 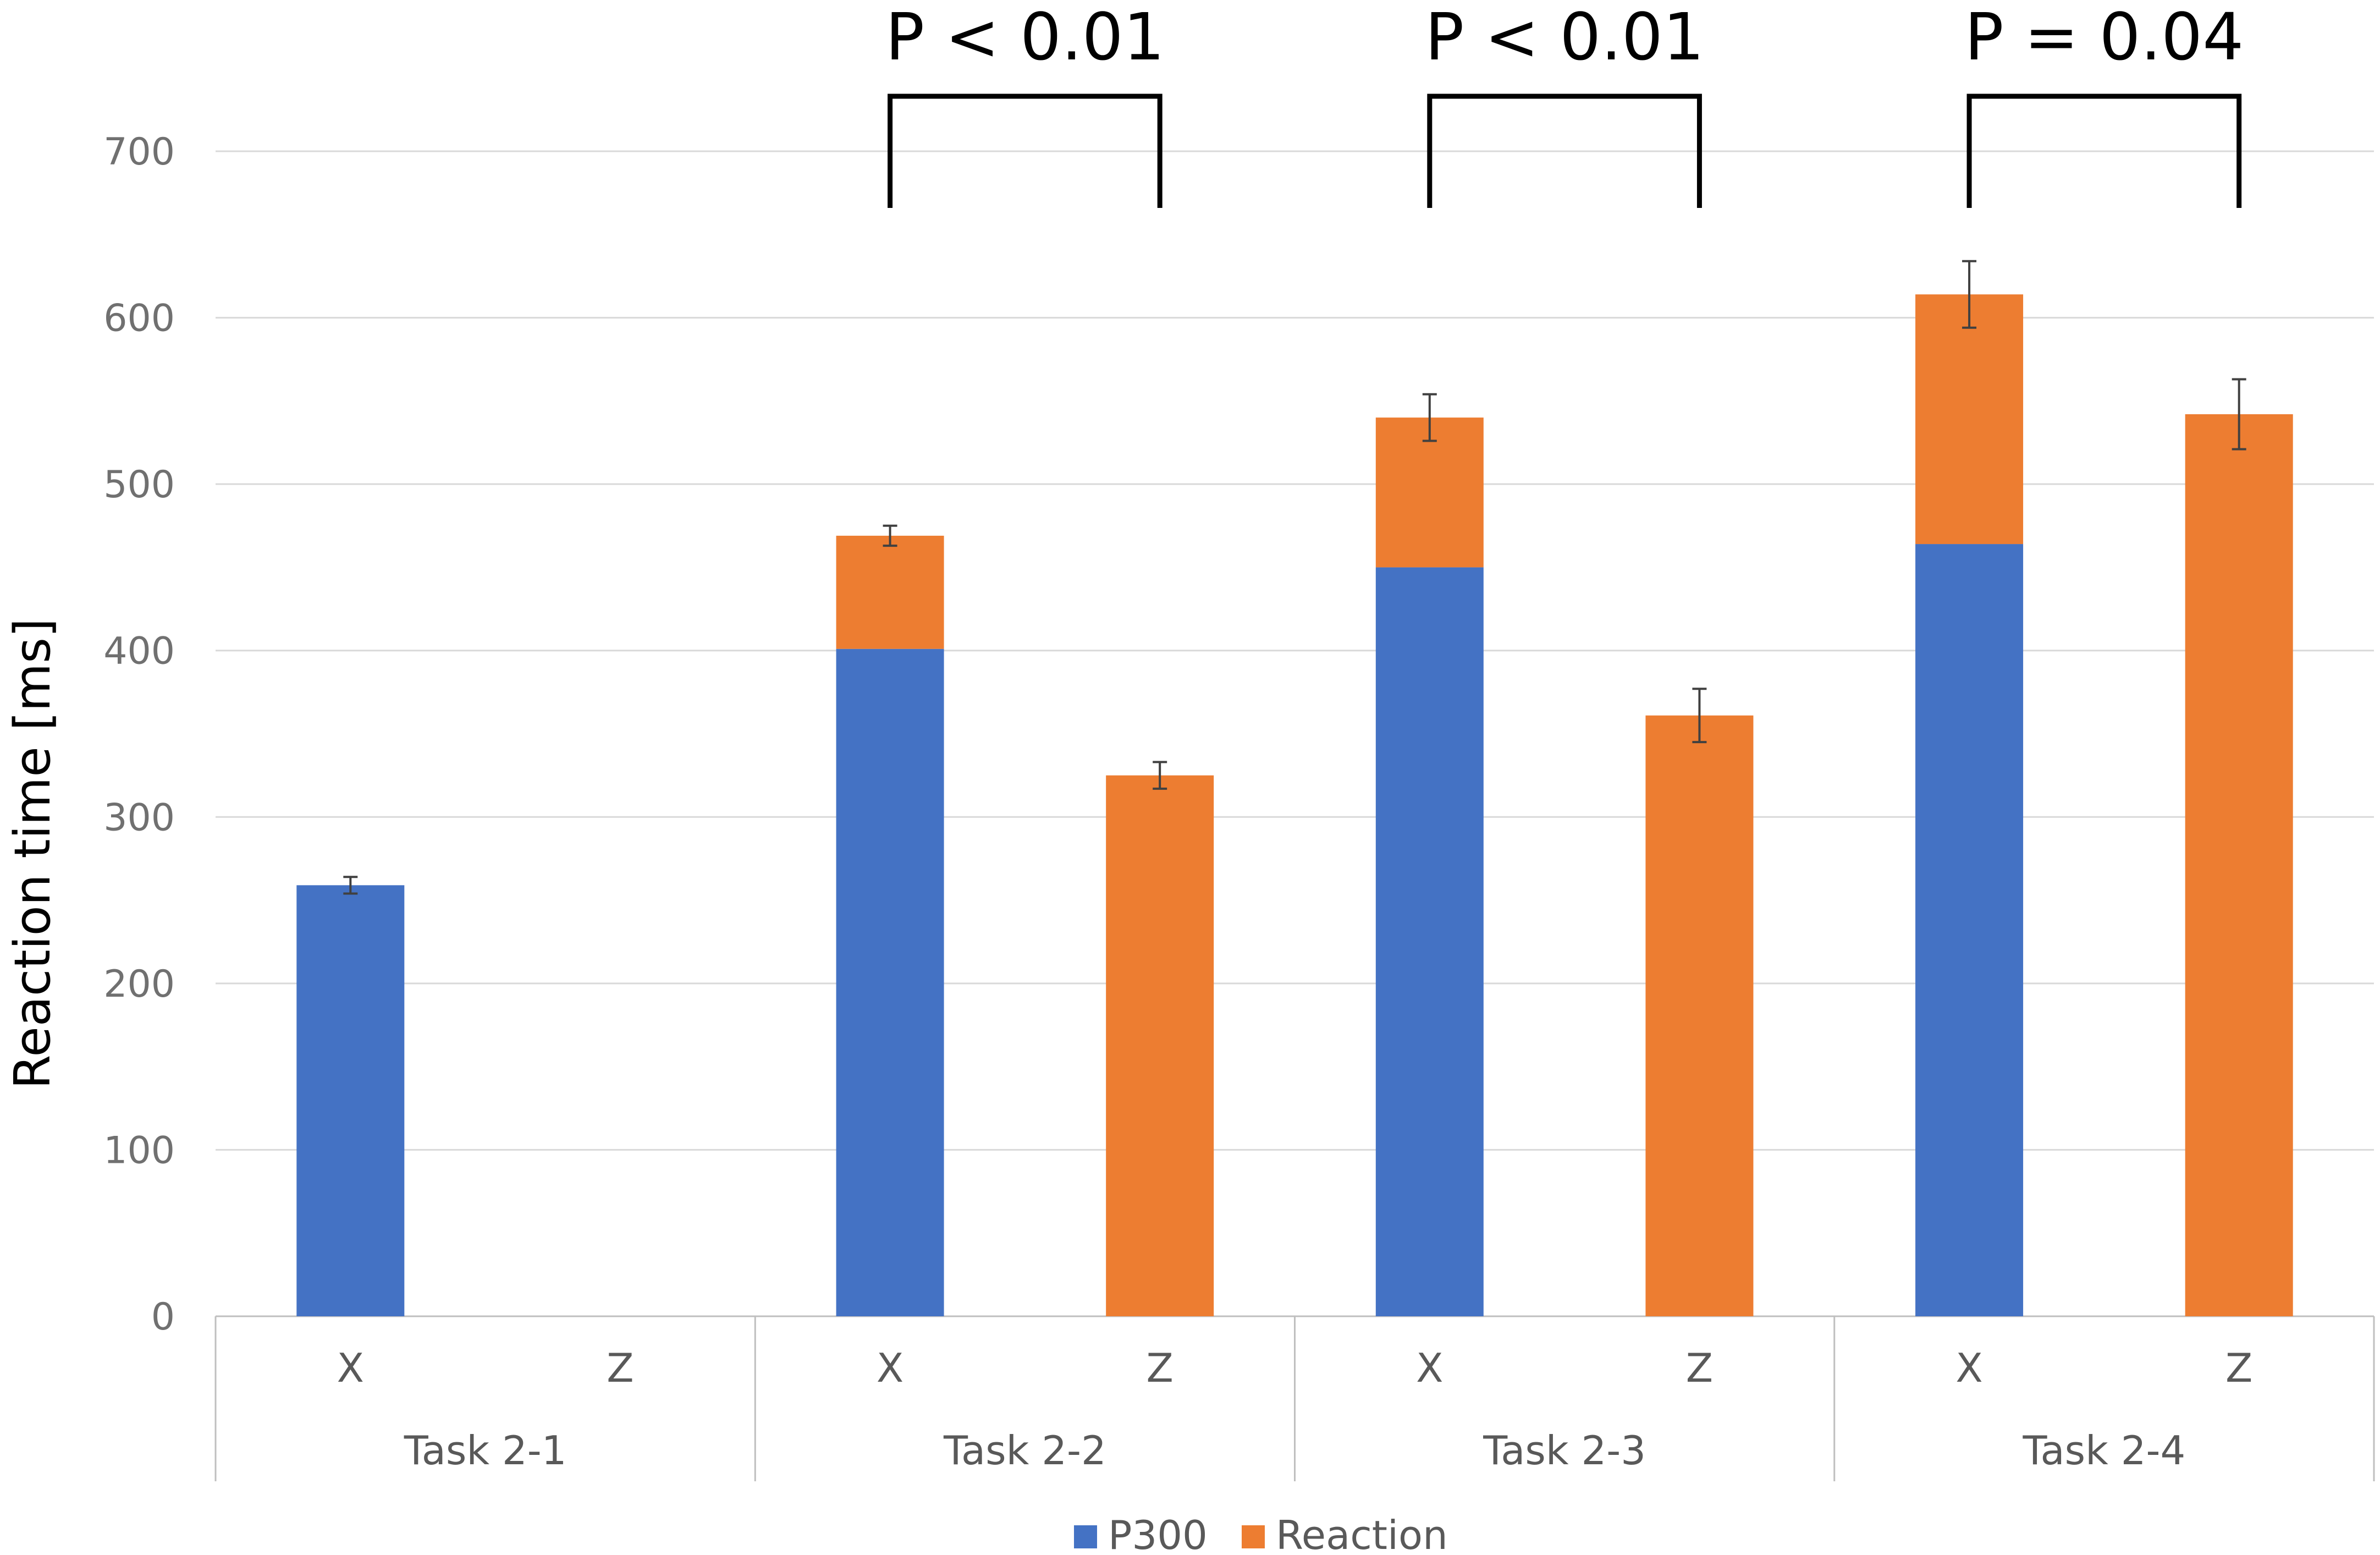 I want to click on y-tick-label: 700, so click(x=139, y=152).